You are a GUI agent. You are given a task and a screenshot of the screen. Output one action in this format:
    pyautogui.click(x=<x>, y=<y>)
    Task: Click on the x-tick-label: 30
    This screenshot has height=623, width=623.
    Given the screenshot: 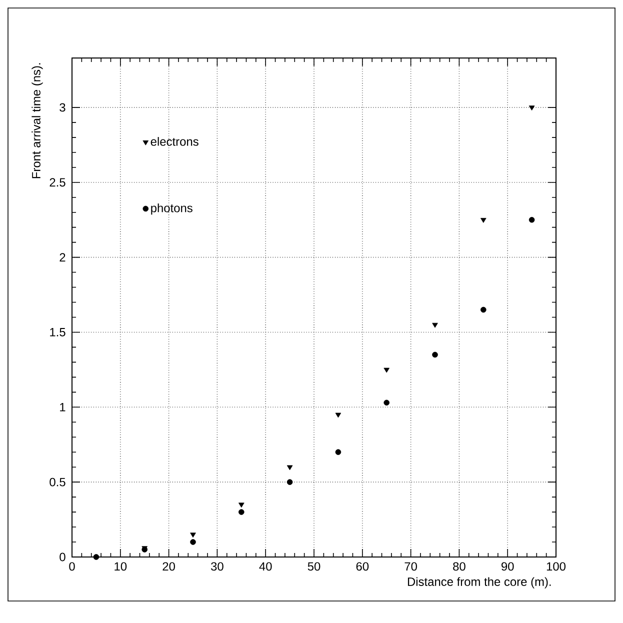 What is the action you would take?
    pyautogui.click(x=217, y=566)
    